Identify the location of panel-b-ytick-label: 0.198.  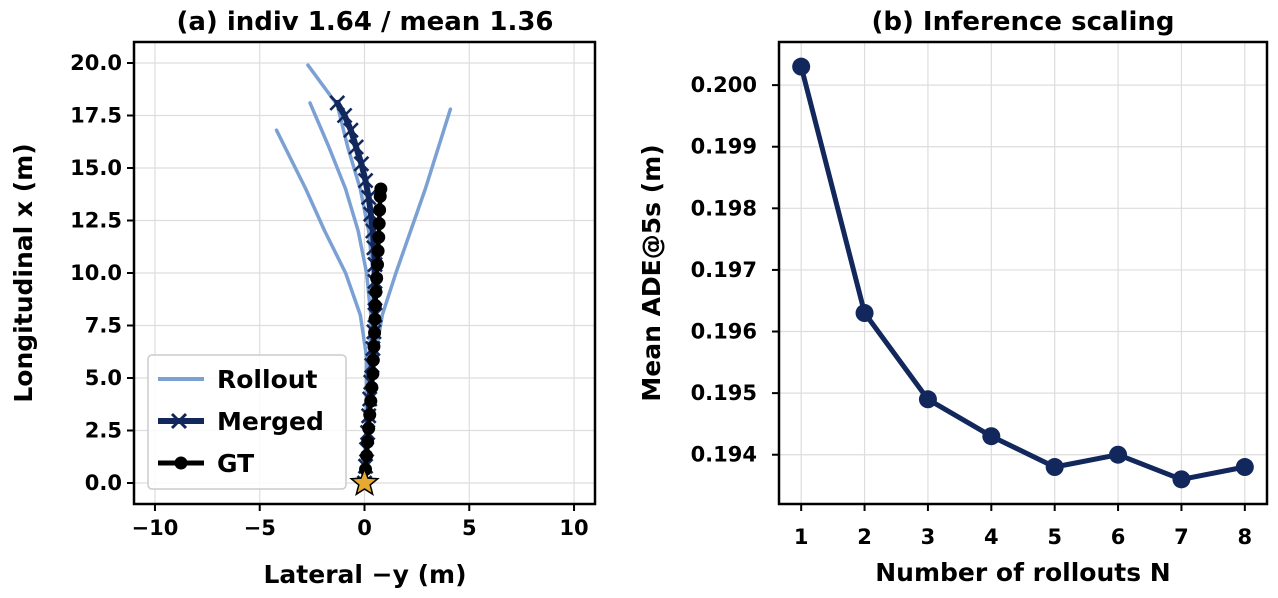
(724, 208).